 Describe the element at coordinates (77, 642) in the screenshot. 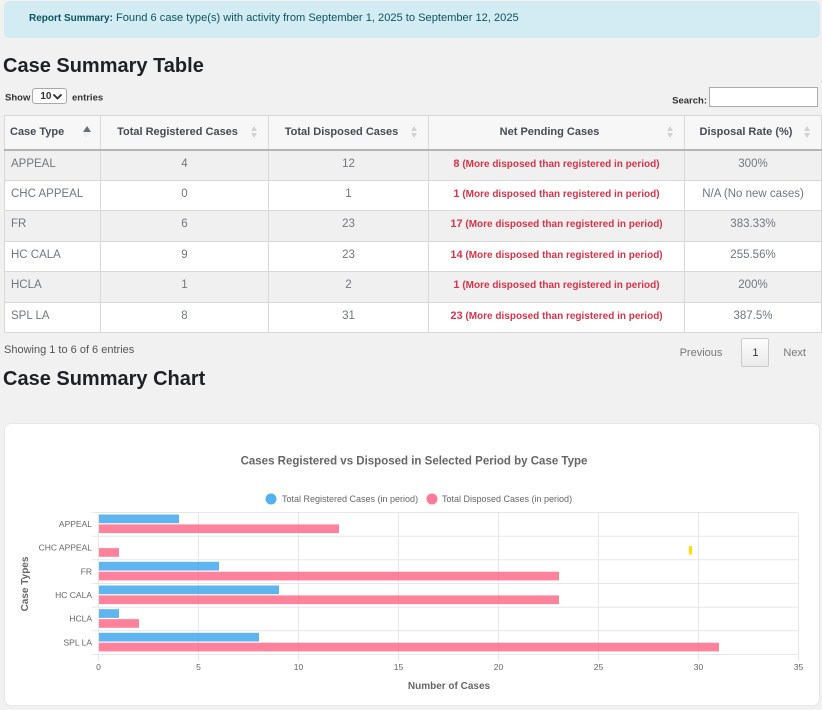

I see `svg-text: SPL LA` at that location.